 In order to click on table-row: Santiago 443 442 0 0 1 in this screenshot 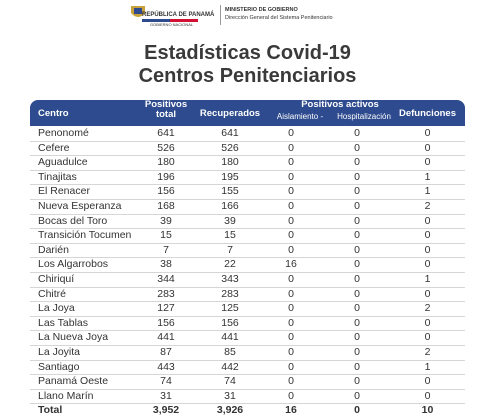, I will do `click(247, 368)`.